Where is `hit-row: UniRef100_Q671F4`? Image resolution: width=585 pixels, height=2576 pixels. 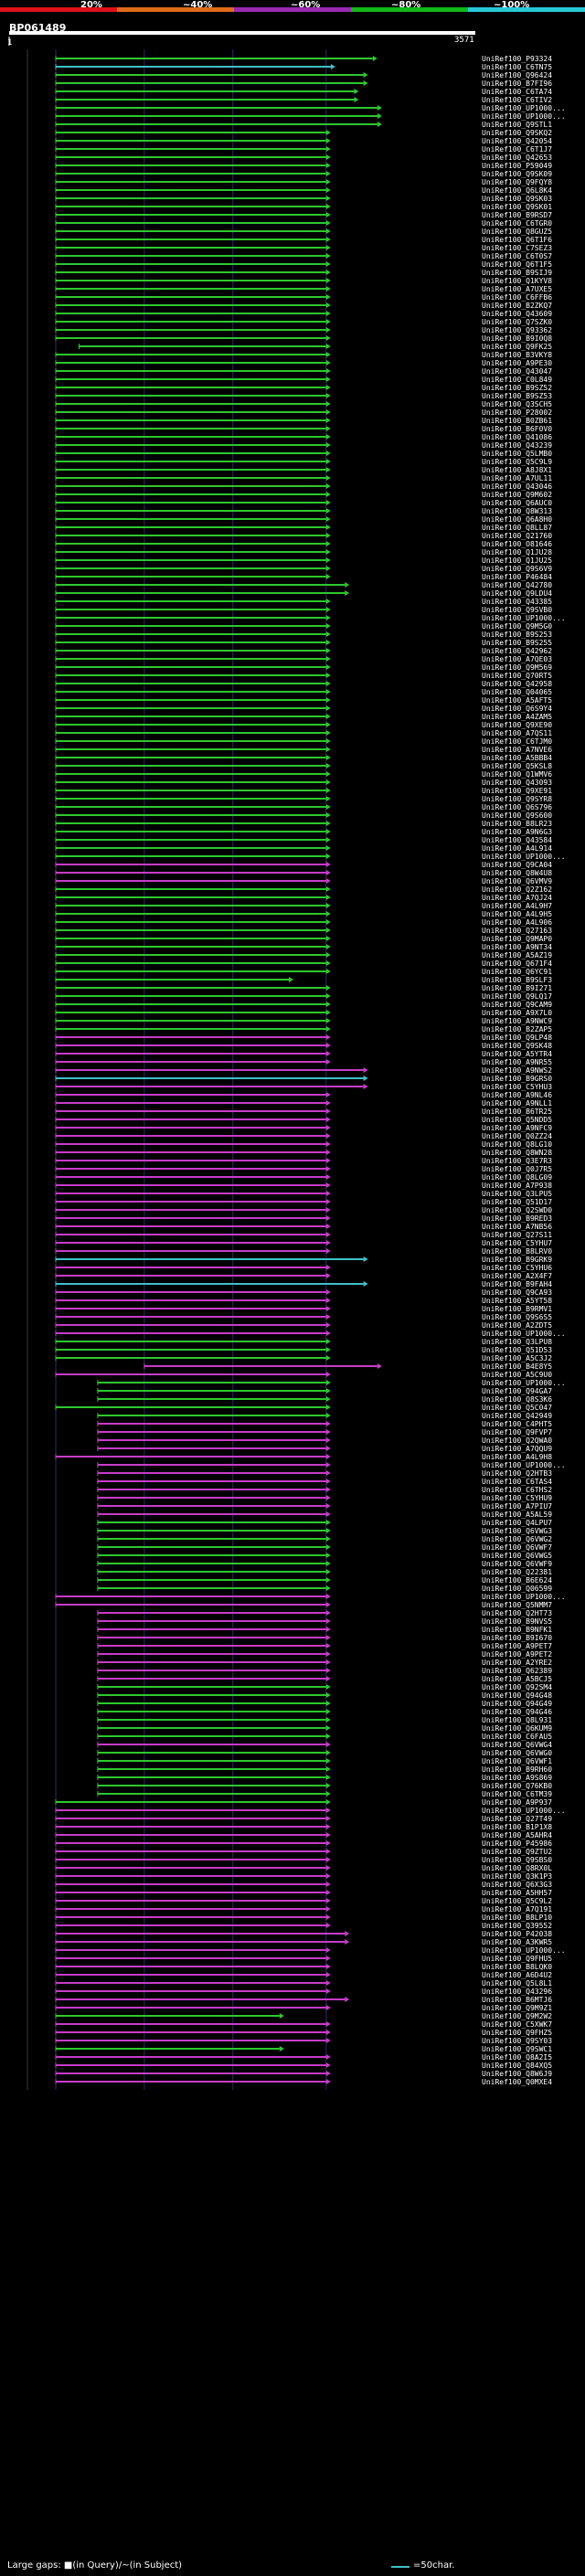
hit-row: UniRef100_Q671F4 is located at coordinates (293, 963).